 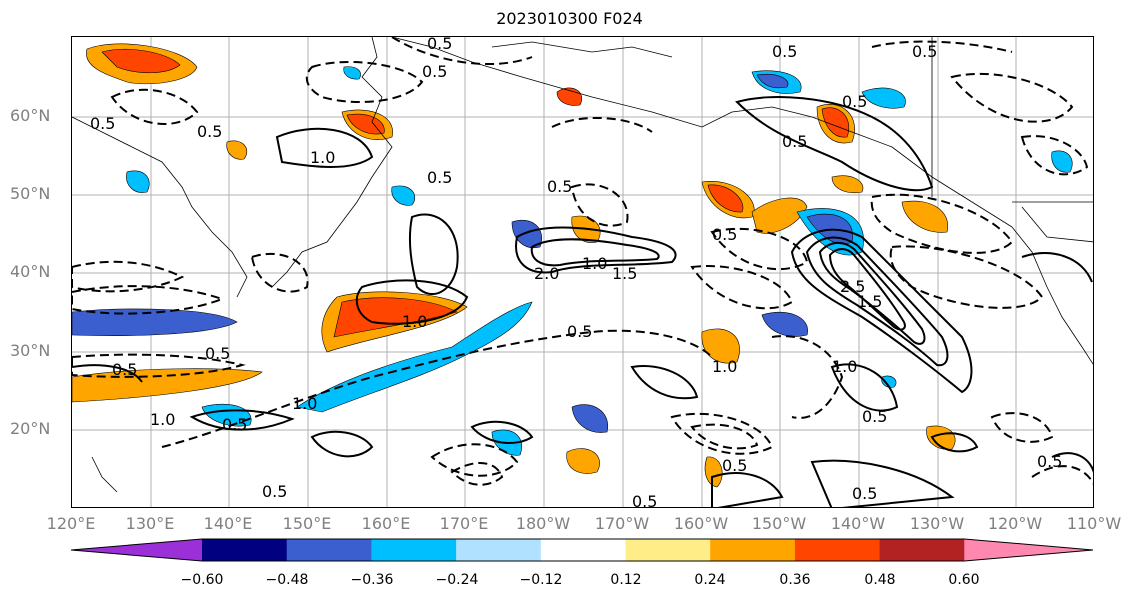 I want to click on colorbar-tick-label: 0.48, so click(x=880, y=580).